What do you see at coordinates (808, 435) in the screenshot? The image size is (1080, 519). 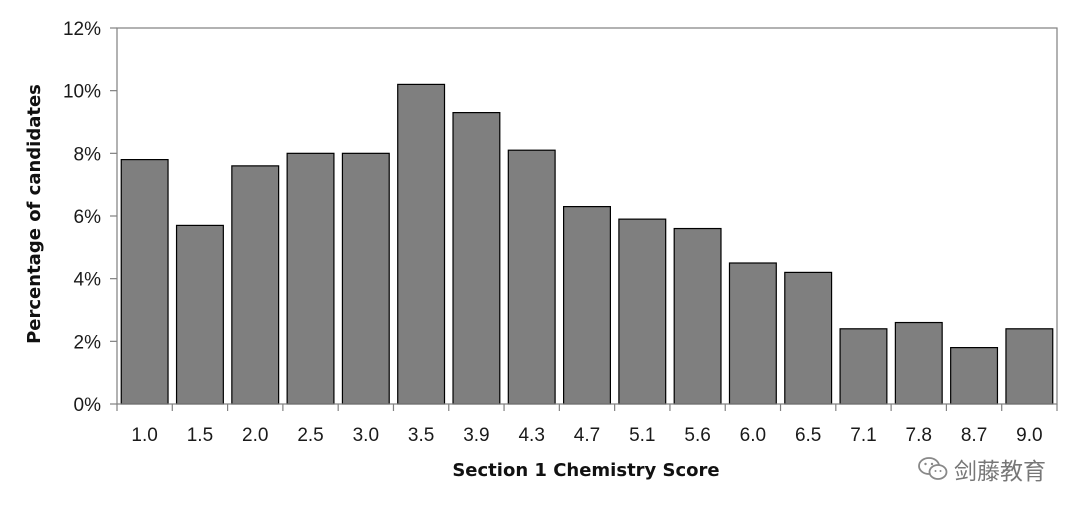 I see `x-tick-label: 6.5` at bounding box center [808, 435].